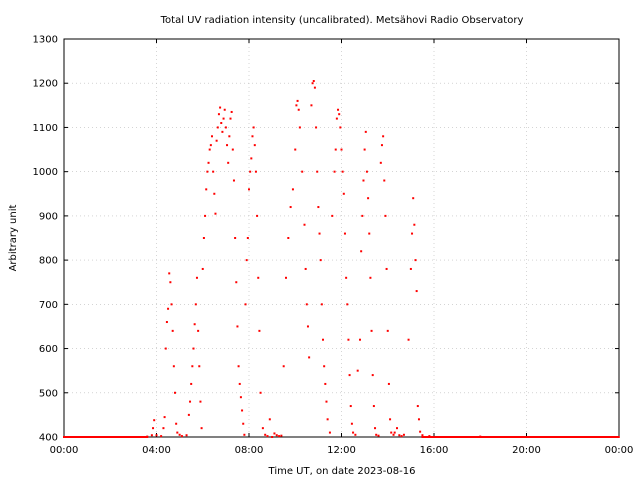  What do you see at coordinates (341, 450) in the screenshot?
I see `x-tick-label: 12:00` at bounding box center [341, 450].